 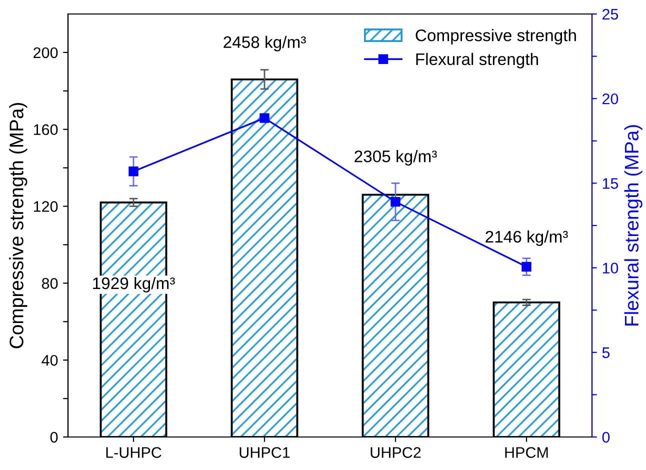 What do you see at coordinates (54, 437) in the screenshot?
I see `y-tick-label: 0` at bounding box center [54, 437].